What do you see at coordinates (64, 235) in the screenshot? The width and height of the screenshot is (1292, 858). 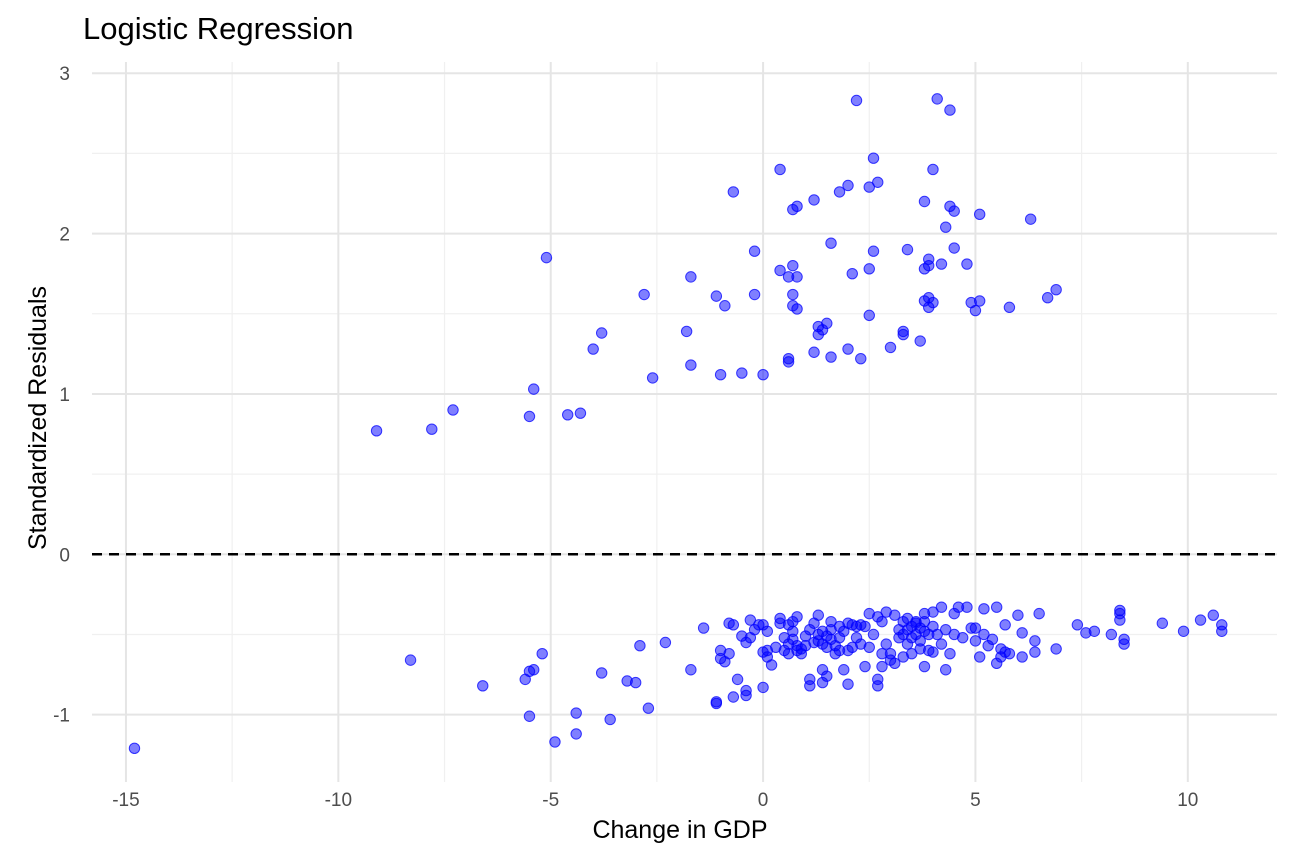 I see `y-tick-label: 2` at bounding box center [64, 235].